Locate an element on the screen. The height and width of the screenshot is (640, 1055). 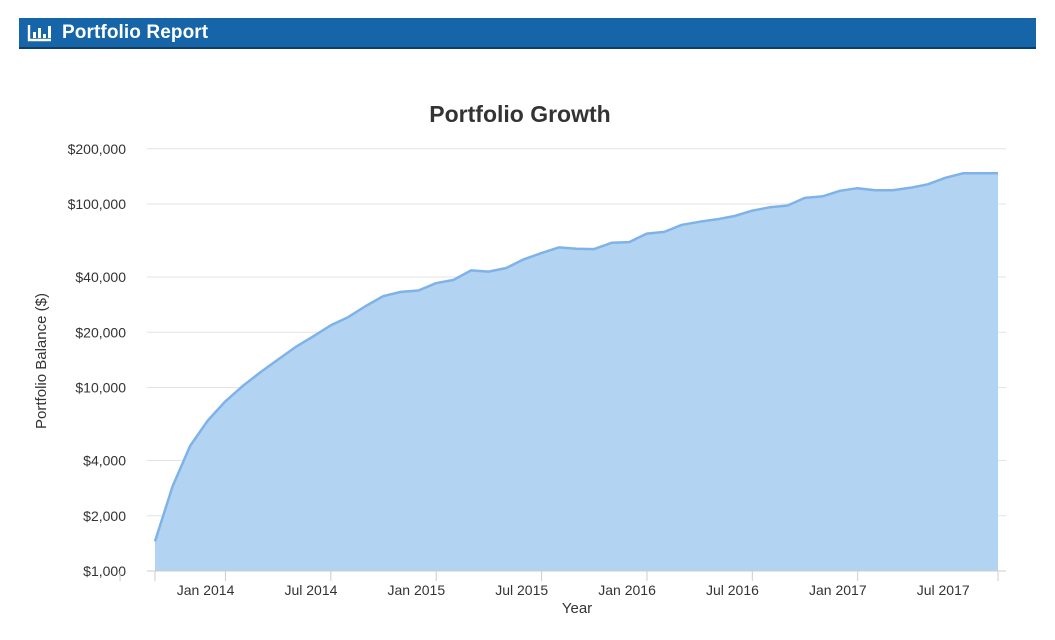
x-tick-label: Jan 2015 is located at coordinates (417, 590).